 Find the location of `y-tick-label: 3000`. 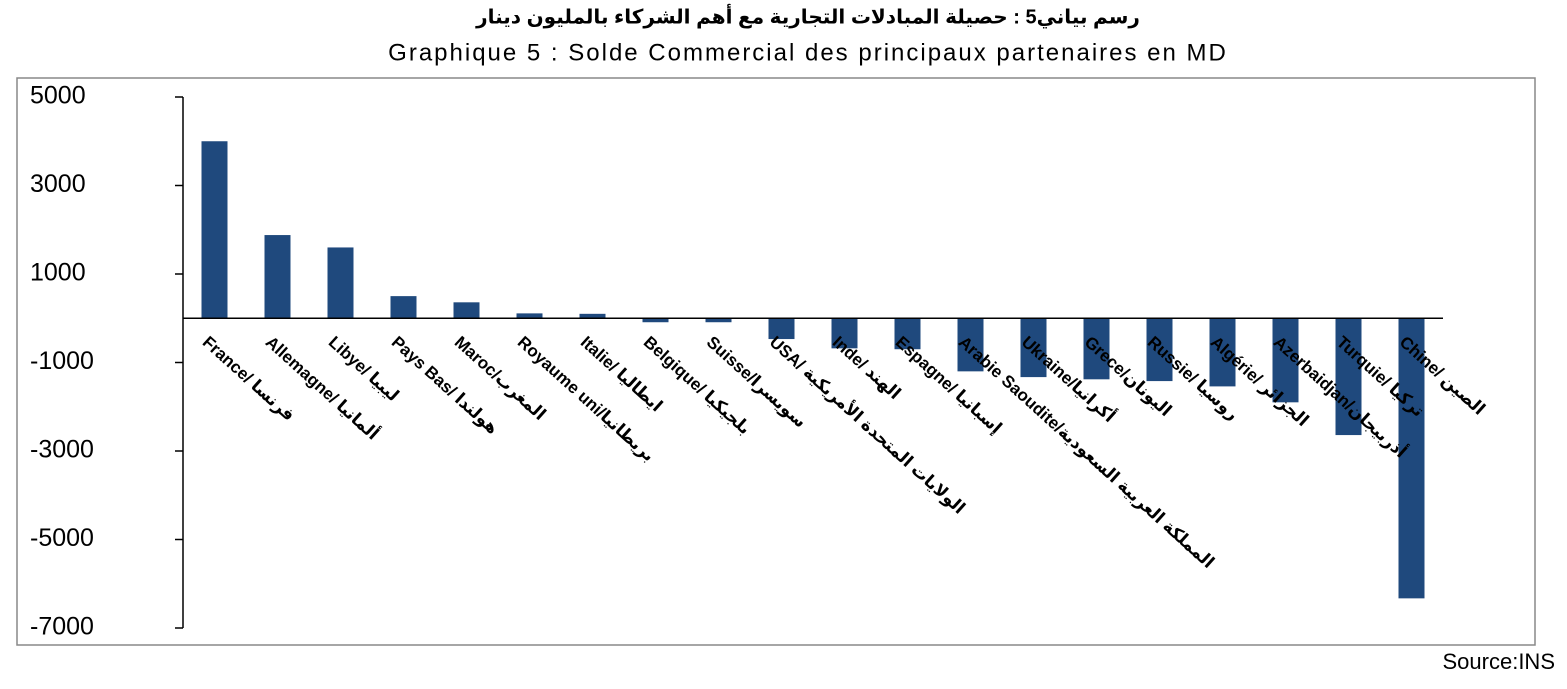

y-tick-label: 3000 is located at coordinates (58, 184).